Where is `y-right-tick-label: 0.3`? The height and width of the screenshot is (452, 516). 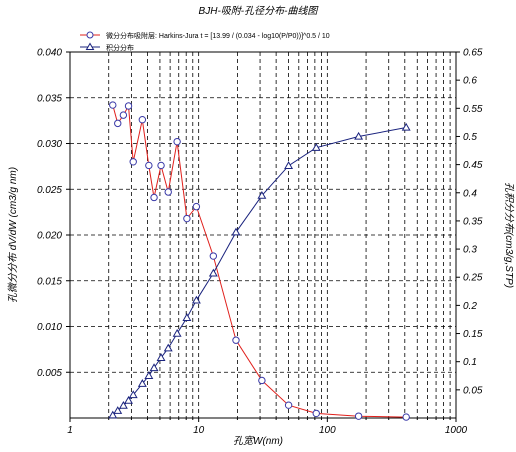 y-right-tick-label: 0.3 is located at coordinates (470, 250).